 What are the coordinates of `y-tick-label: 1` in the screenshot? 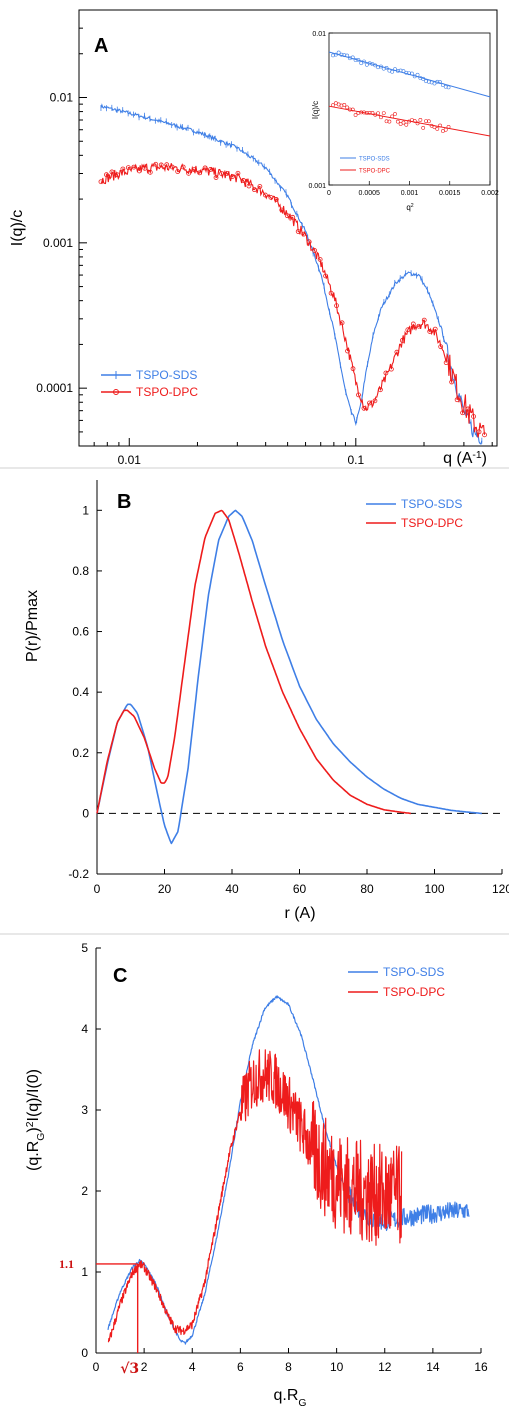 It's located at (85, 510).